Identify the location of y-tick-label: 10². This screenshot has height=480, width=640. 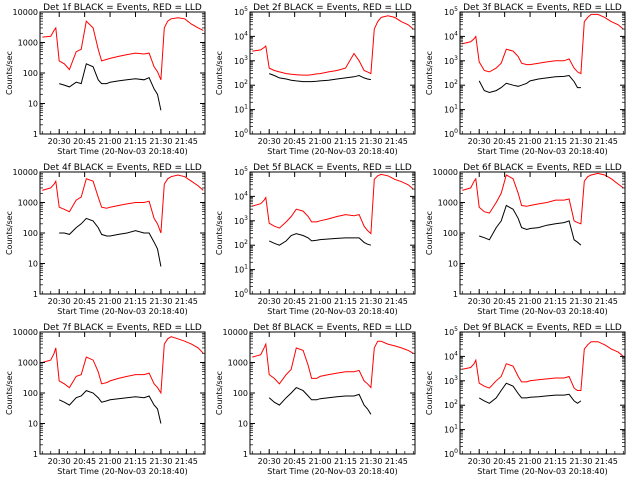
(451, 84).